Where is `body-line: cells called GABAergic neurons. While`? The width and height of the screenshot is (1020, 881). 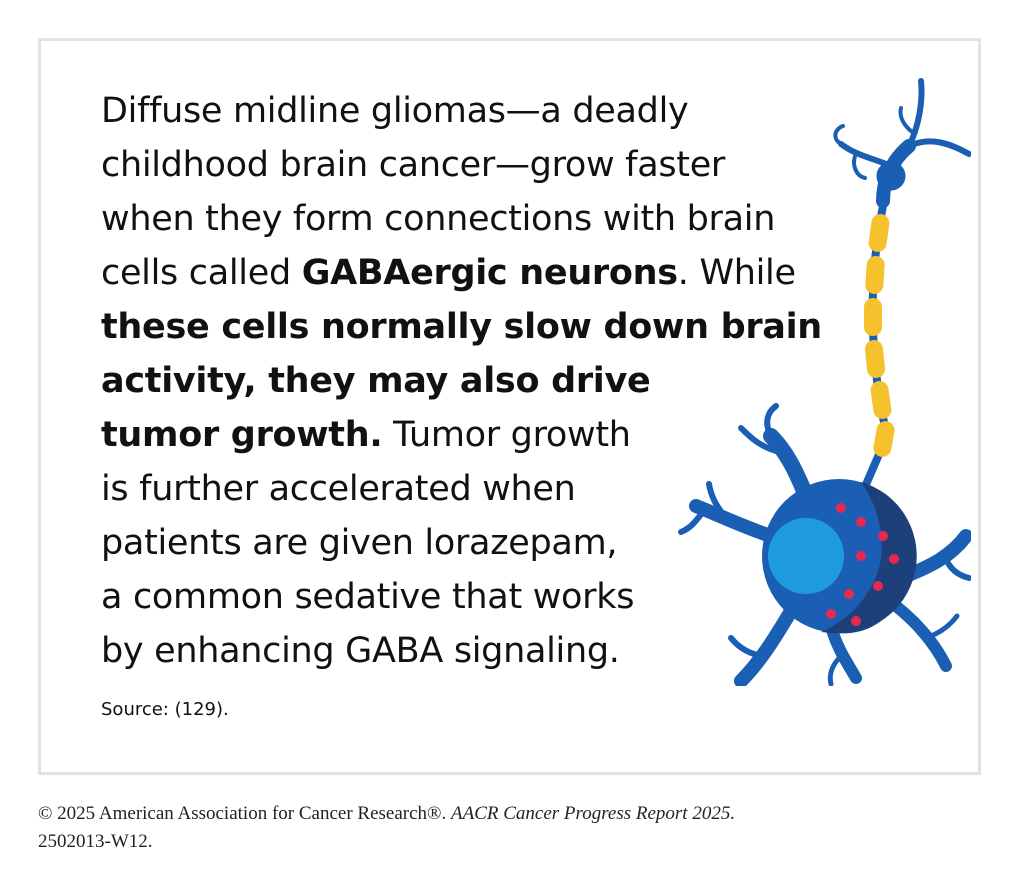 body-line: cells called GABAergic neurons. While is located at coordinates (461, 273).